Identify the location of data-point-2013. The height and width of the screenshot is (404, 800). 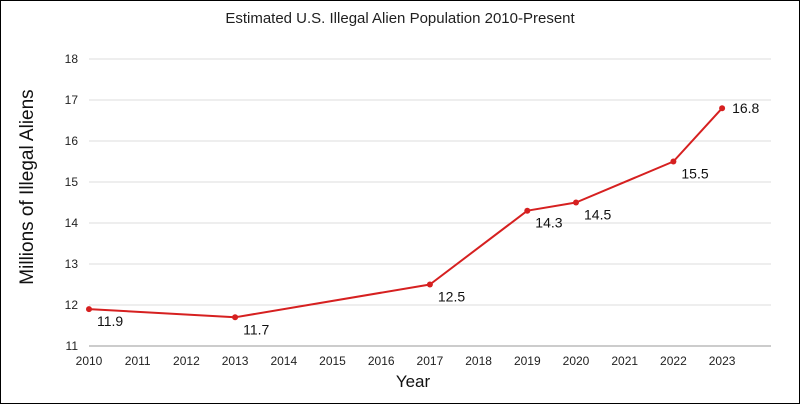
(235, 317).